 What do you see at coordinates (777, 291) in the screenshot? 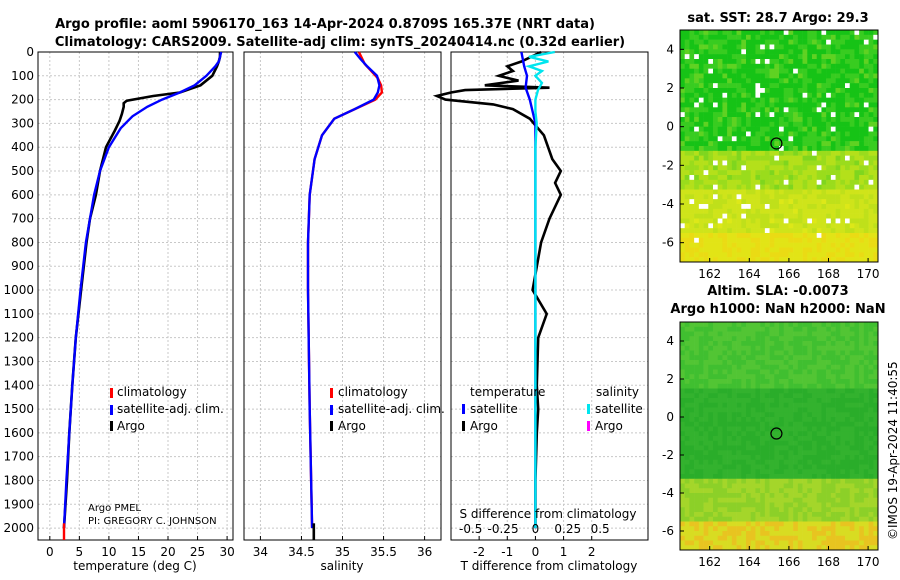
I see `sla-map-title-line1: Altim. SLA: -0.0073` at bounding box center [777, 291].